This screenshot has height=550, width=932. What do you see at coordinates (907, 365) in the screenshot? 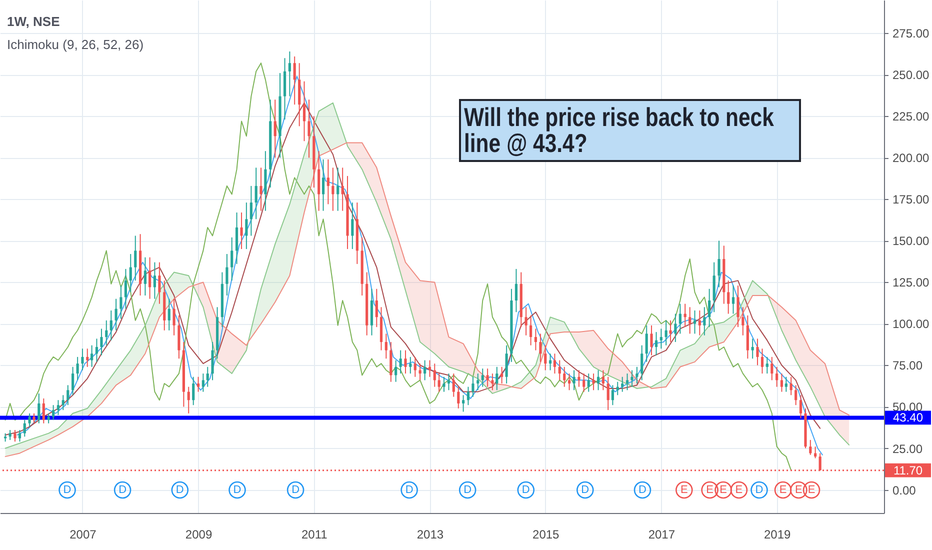
I see `y-tick-label: 75.00` at bounding box center [907, 365].